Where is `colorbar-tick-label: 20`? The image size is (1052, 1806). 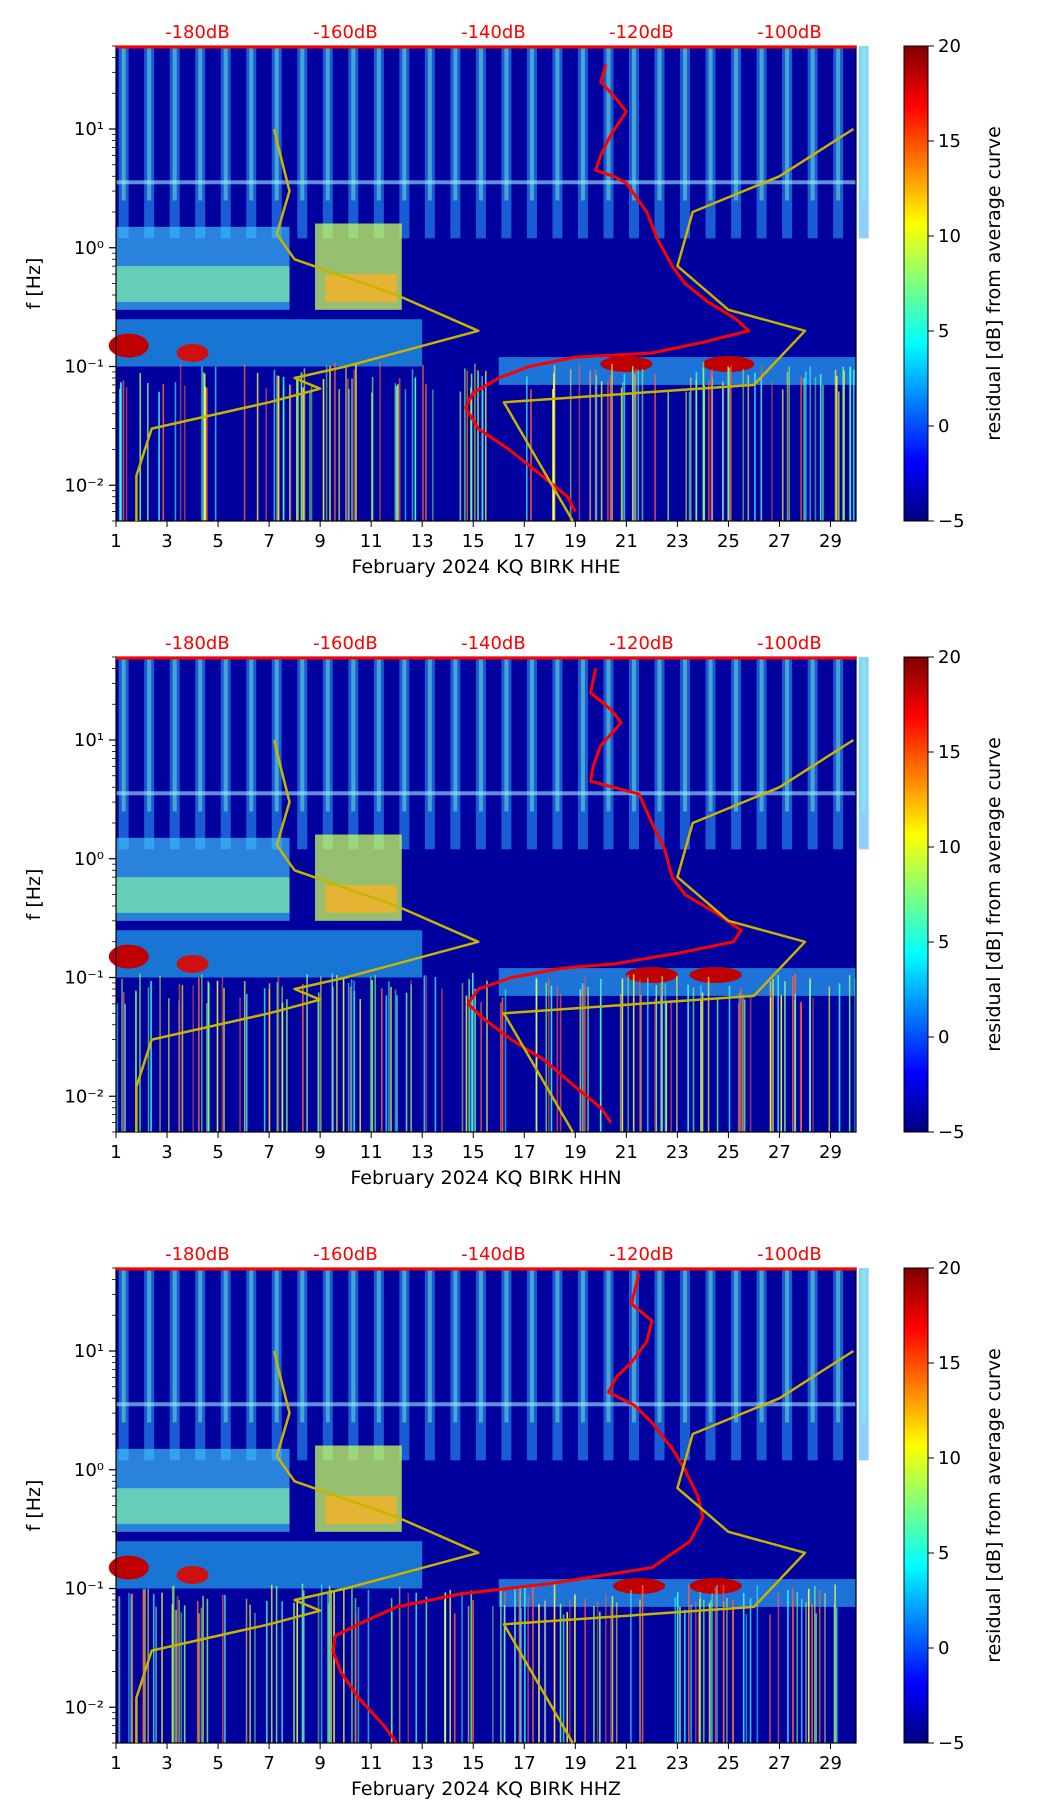
colorbar-tick-label: 20 is located at coordinates (949, 46).